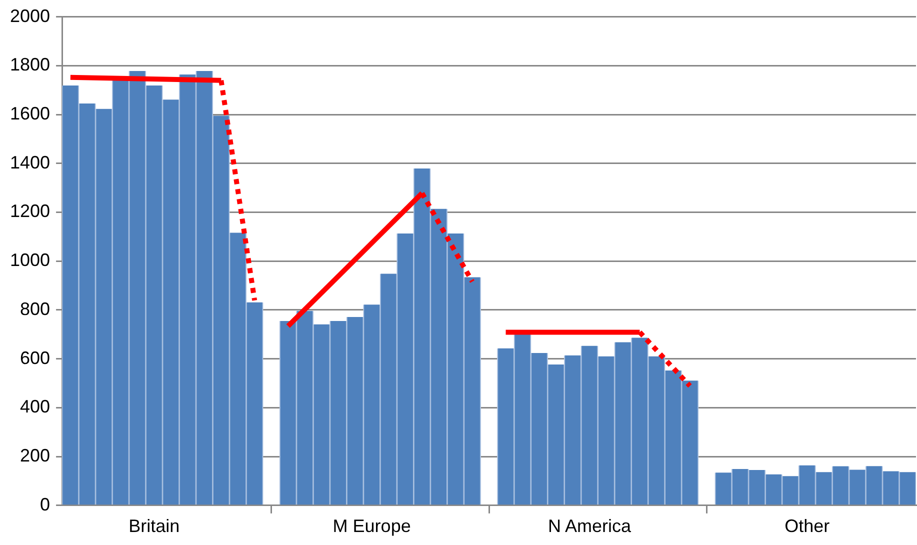 This screenshot has height=545, width=917. What do you see at coordinates (30, 260) in the screenshot?
I see `y-tick-label: 1000` at bounding box center [30, 260].